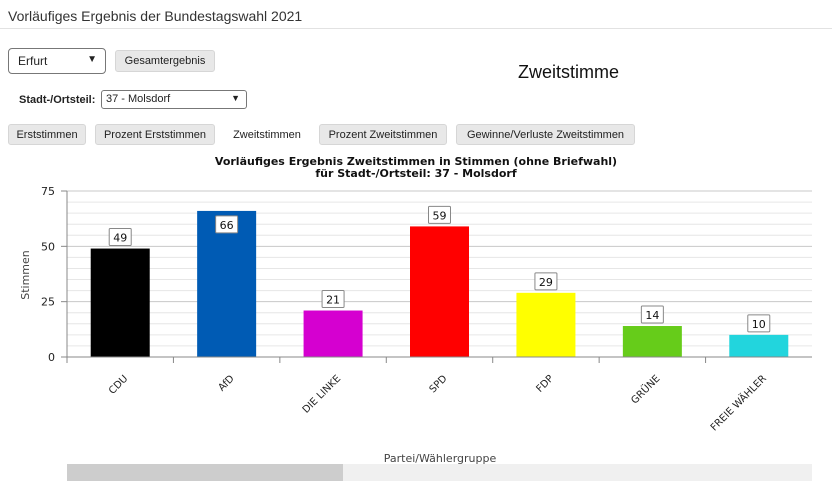  What do you see at coordinates (155, 134) in the screenshot?
I see `tab-prozent-erststimmen: Prozent Erststimmen` at bounding box center [155, 134].